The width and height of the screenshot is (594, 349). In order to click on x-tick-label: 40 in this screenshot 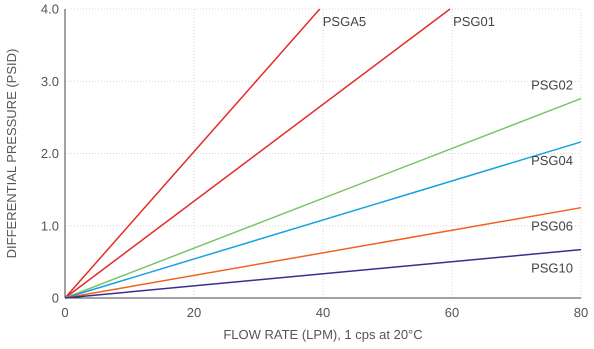, I will do `click(323, 312)`.